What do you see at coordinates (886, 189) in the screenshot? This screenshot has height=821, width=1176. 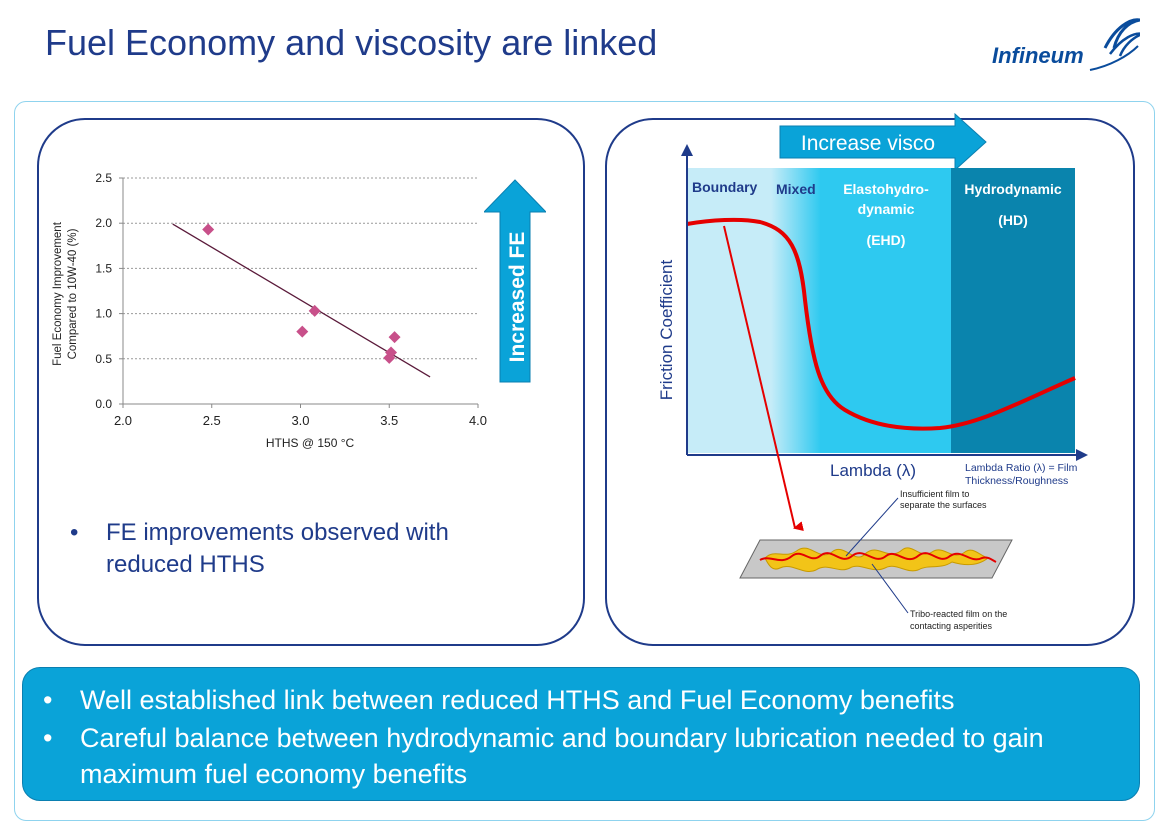 I see `ehd-label-line1: Elastohydro-` at bounding box center [886, 189].